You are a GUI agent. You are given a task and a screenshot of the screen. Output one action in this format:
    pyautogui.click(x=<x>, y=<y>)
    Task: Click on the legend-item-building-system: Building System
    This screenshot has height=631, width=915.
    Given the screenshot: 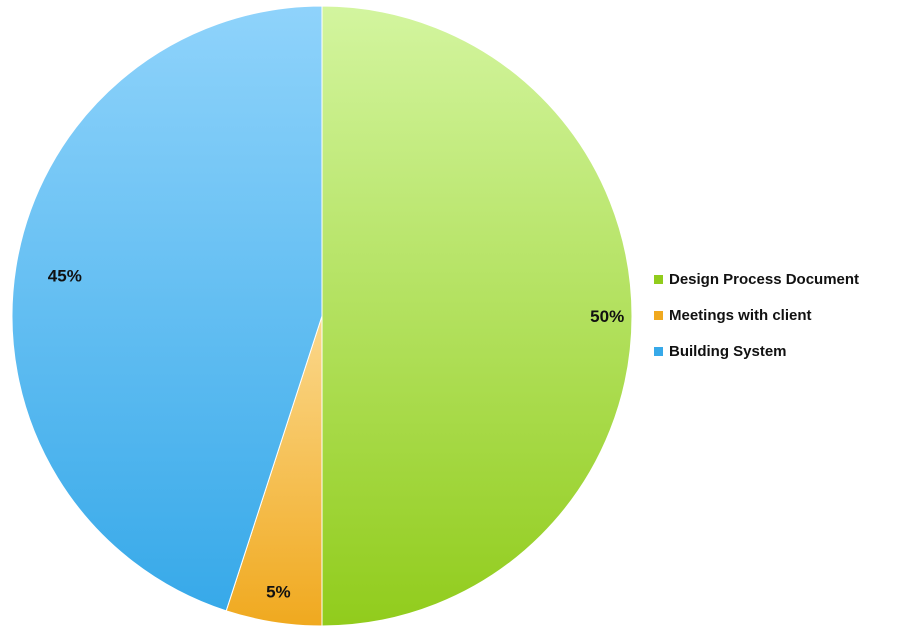 What is the action you would take?
    pyautogui.click(x=756, y=351)
    